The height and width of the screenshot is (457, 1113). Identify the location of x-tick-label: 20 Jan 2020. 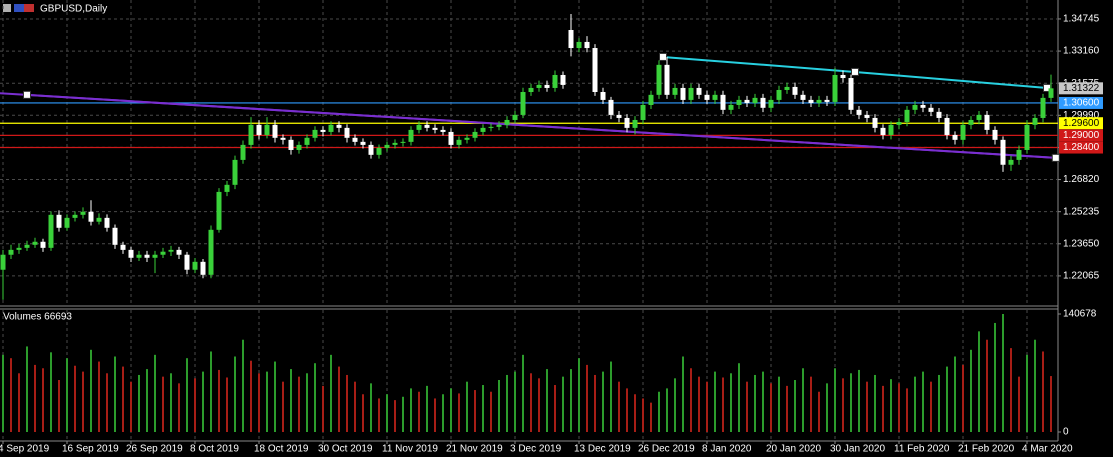
(793, 449).